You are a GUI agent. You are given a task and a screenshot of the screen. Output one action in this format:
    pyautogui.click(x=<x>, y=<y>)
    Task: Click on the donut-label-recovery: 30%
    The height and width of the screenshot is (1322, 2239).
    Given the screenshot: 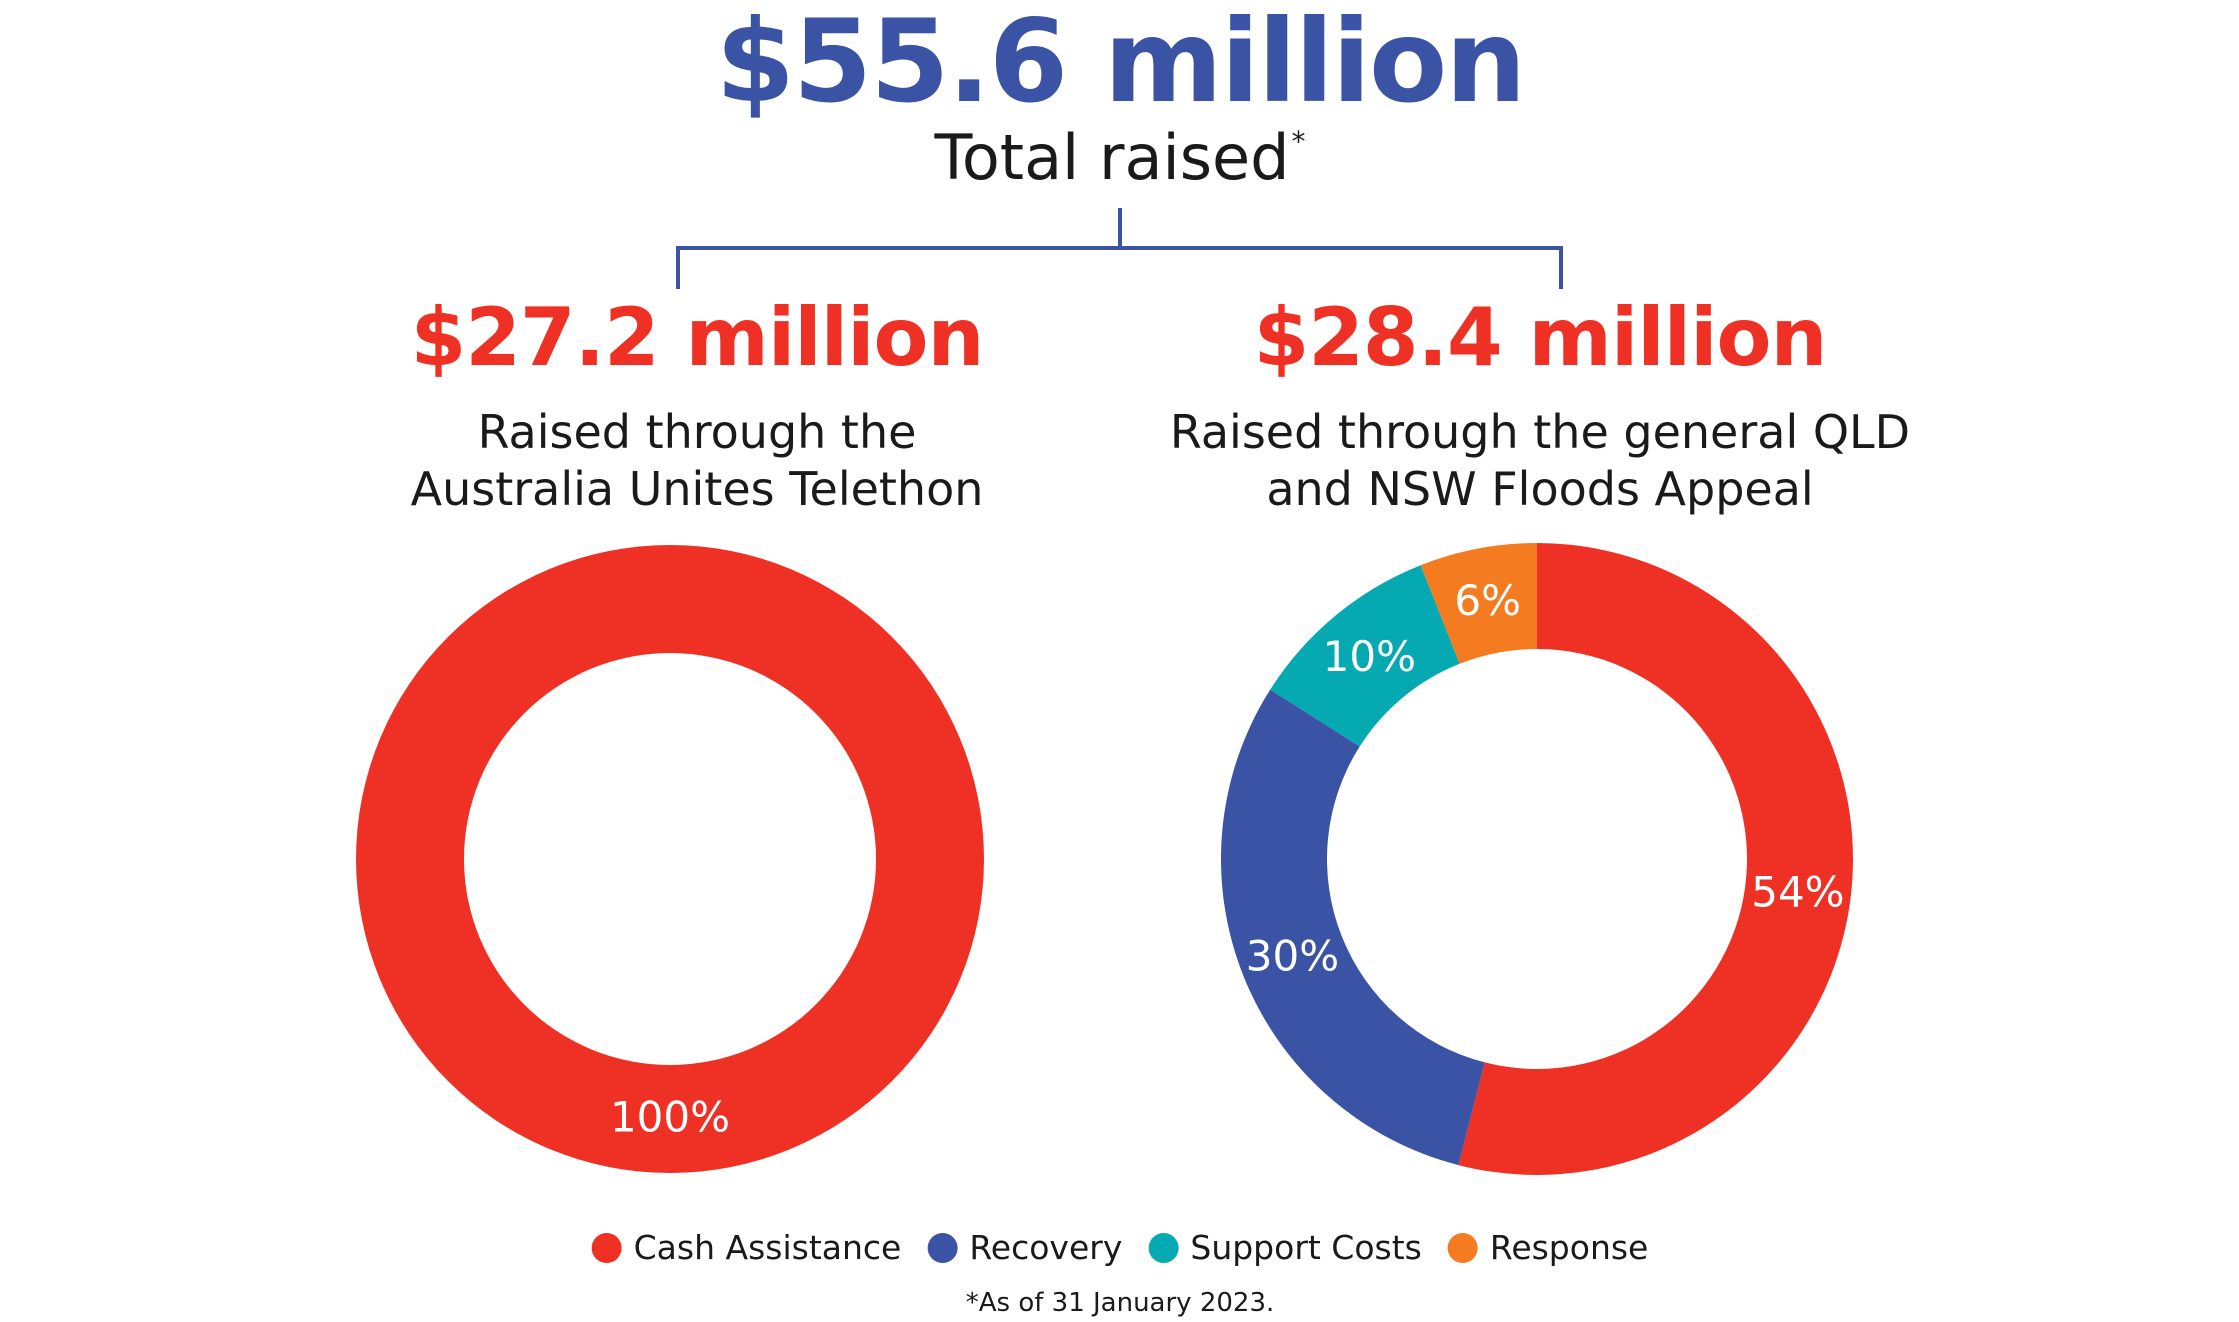 What is the action you would take?
    pyautogui.click(x=1292, y=955)
    